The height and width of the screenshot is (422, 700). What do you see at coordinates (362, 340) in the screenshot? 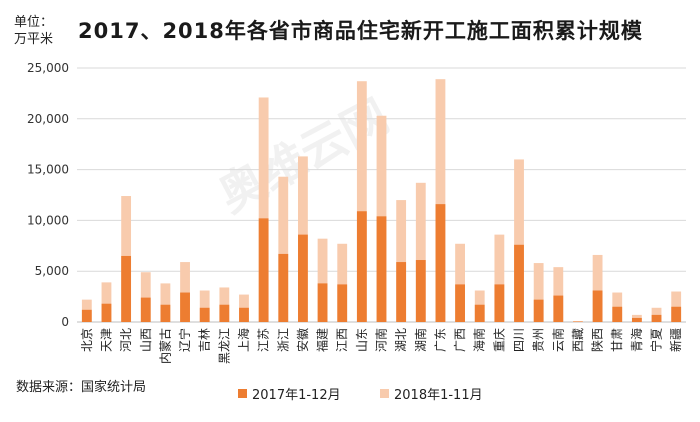
I see `x-tick-label: 山东` at bounding box center [362, 340].